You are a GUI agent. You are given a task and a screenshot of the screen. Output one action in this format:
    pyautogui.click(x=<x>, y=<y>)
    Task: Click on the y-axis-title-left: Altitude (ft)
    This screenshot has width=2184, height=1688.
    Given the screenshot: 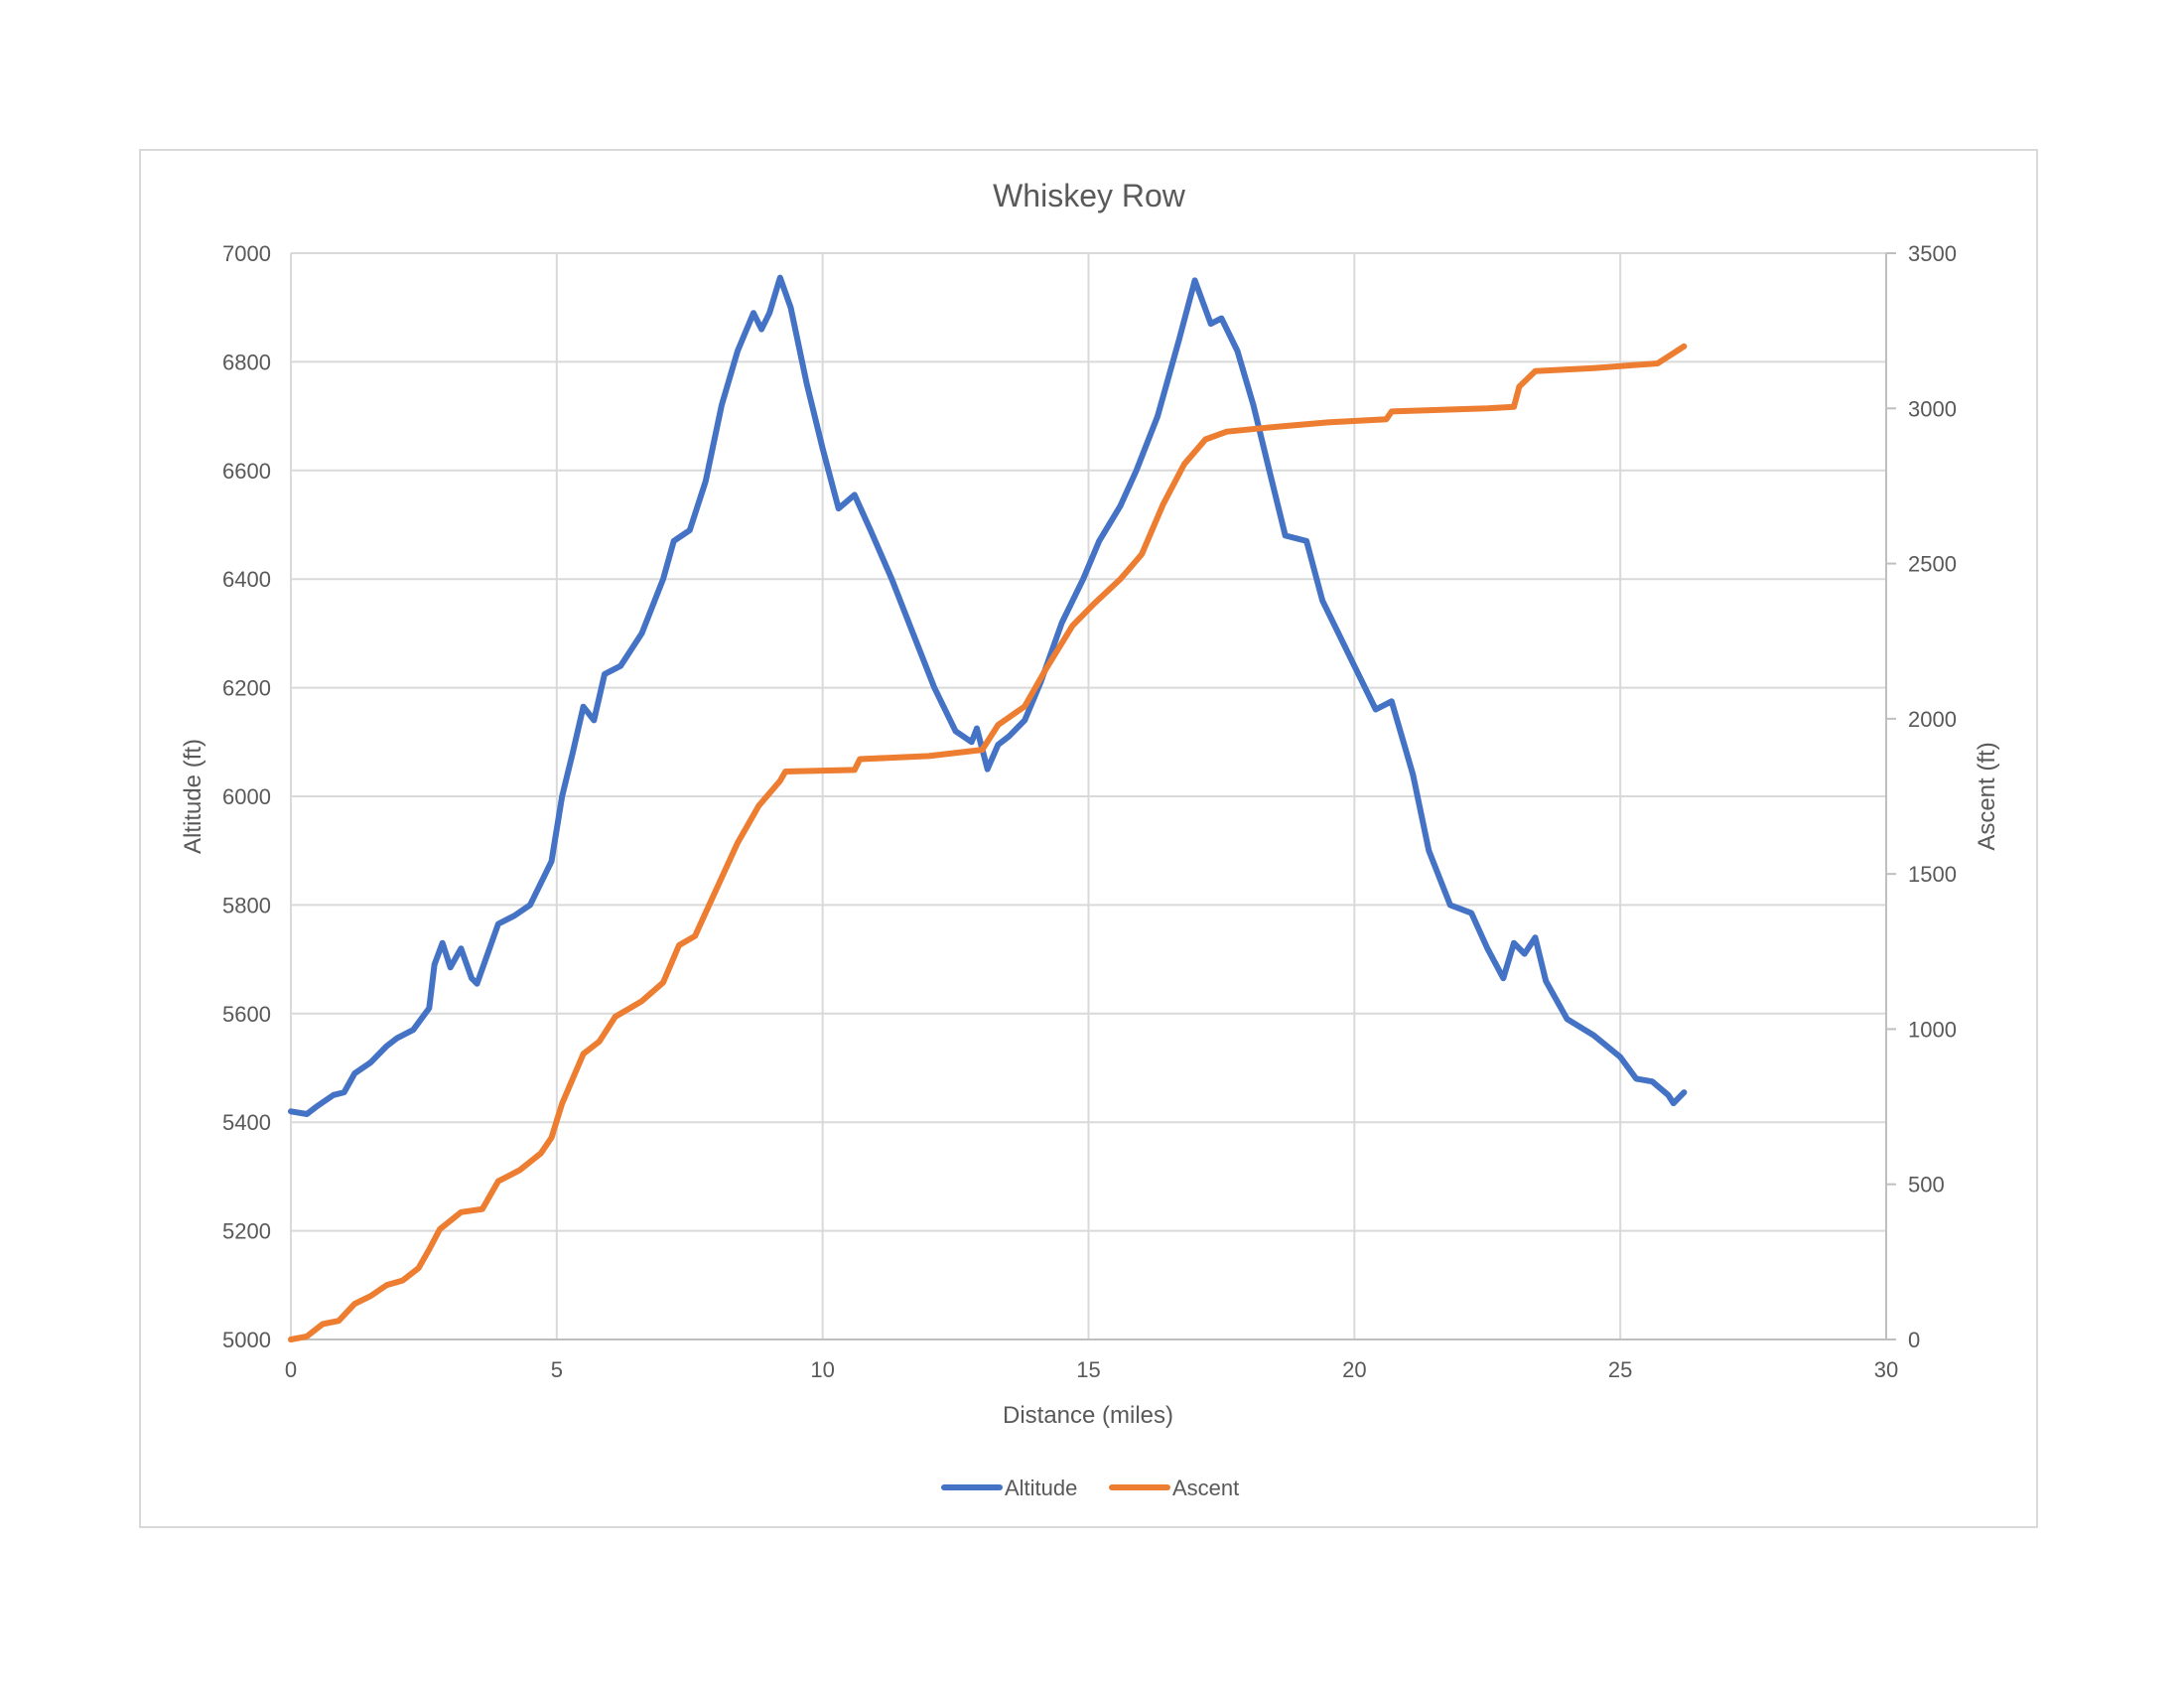 What is the action you would take?
    pyautogui.click(x=193, y=796)
    